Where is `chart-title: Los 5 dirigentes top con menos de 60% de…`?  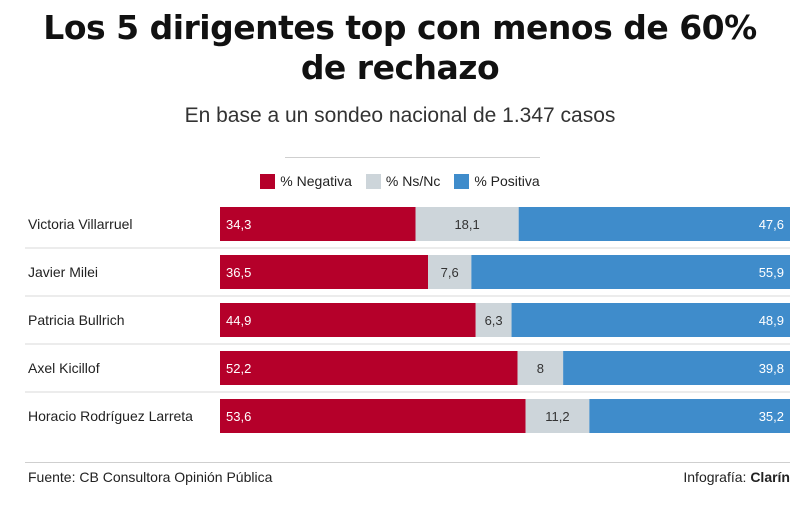
chart-title: Los 5 dirigentes top con menos de 60% de… is located at coordinates (400, 47).